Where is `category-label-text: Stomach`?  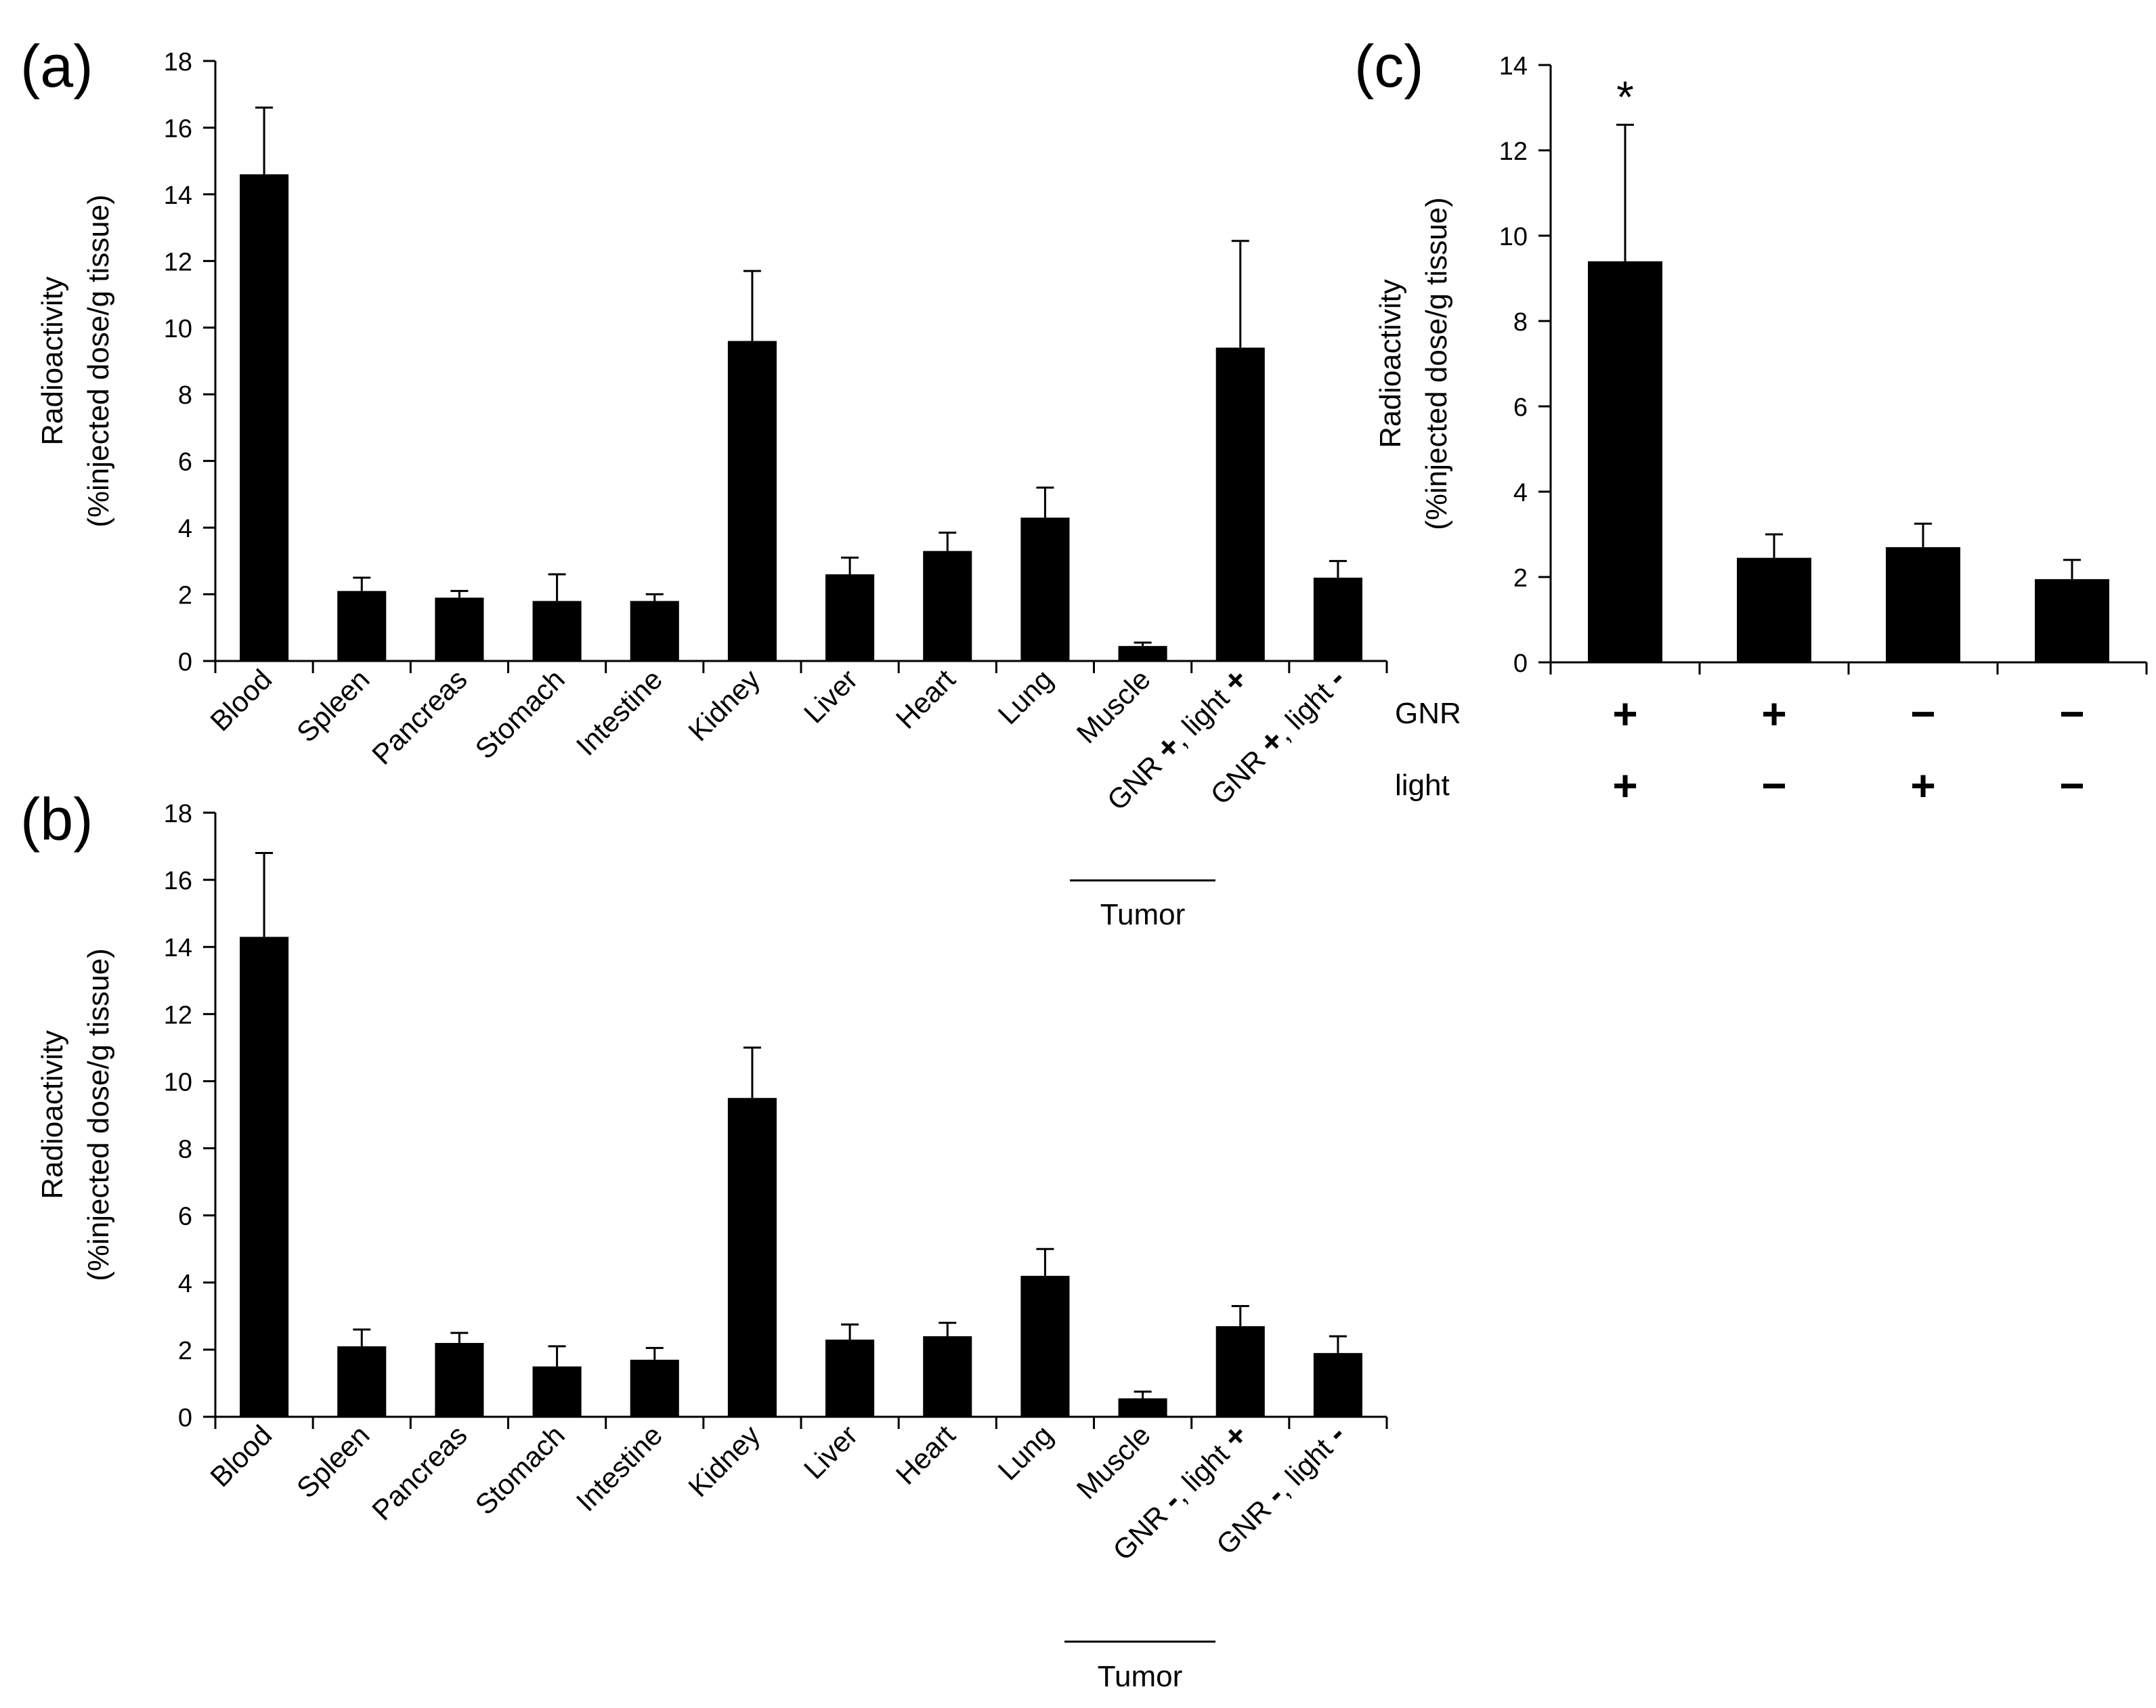 category-label-text: Stomach is located at coordinates (520, 714).